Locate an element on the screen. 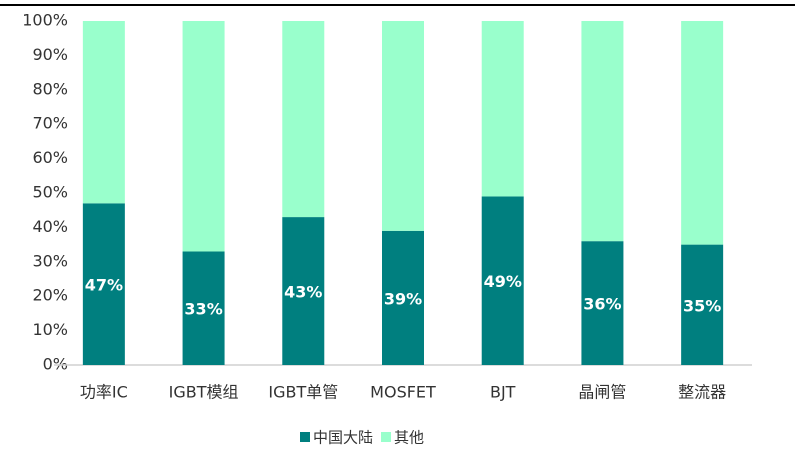 The image size is (795, 450). y-tick-label: 30% is located at coordinates (50, 260).